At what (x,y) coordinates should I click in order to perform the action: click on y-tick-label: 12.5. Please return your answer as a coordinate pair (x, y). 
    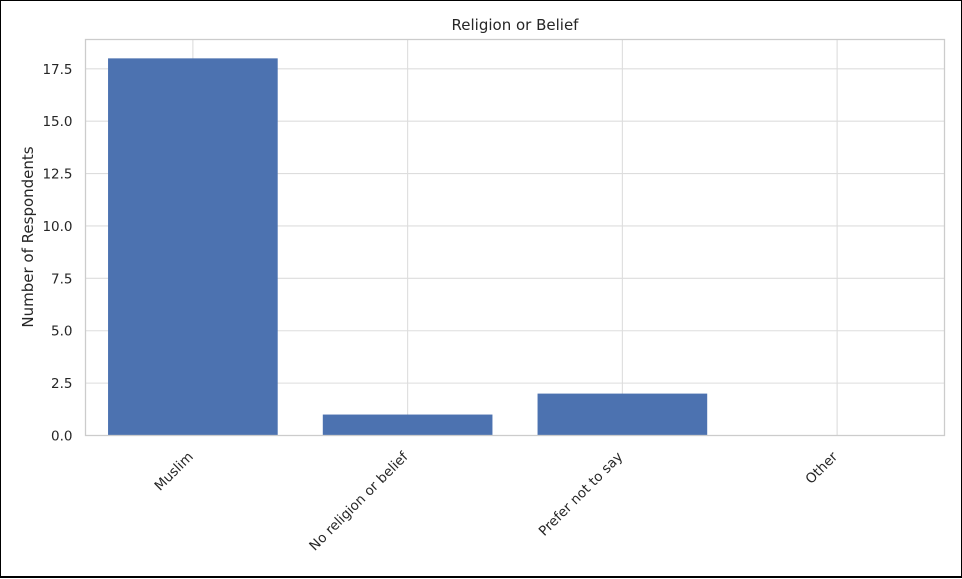
    Looking at the image, I should click on (57, 175).